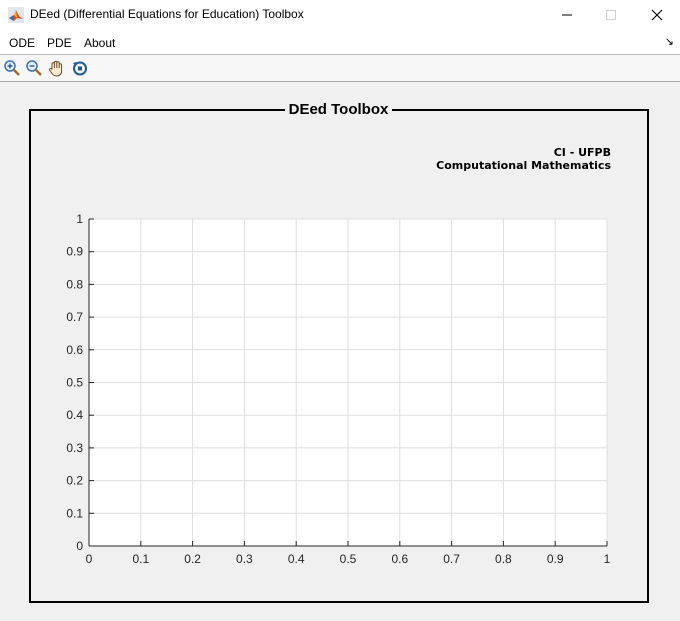 The height and width of the screenshot is (621, 680). I want to click on y-tick-label-9: 0.9, so click(74, 252).